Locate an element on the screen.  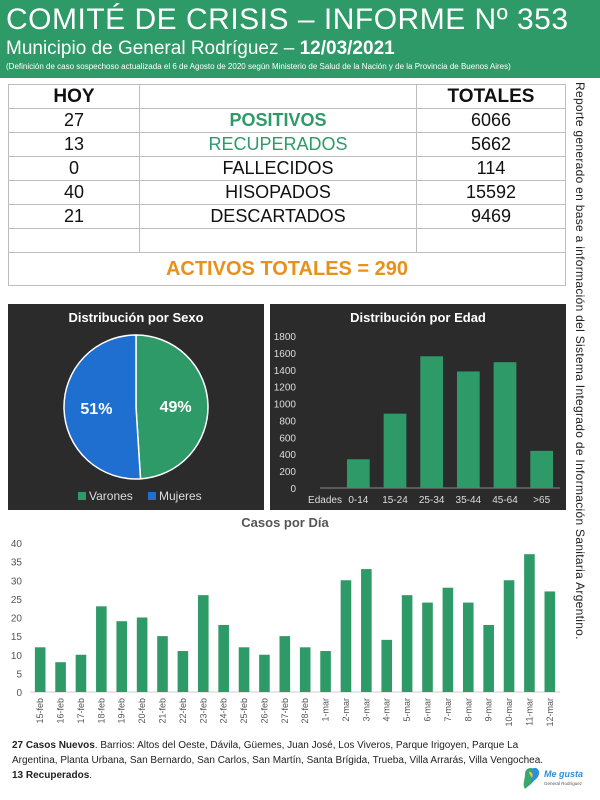
y-tick-label: 30 is located at coordinates (17, 581).